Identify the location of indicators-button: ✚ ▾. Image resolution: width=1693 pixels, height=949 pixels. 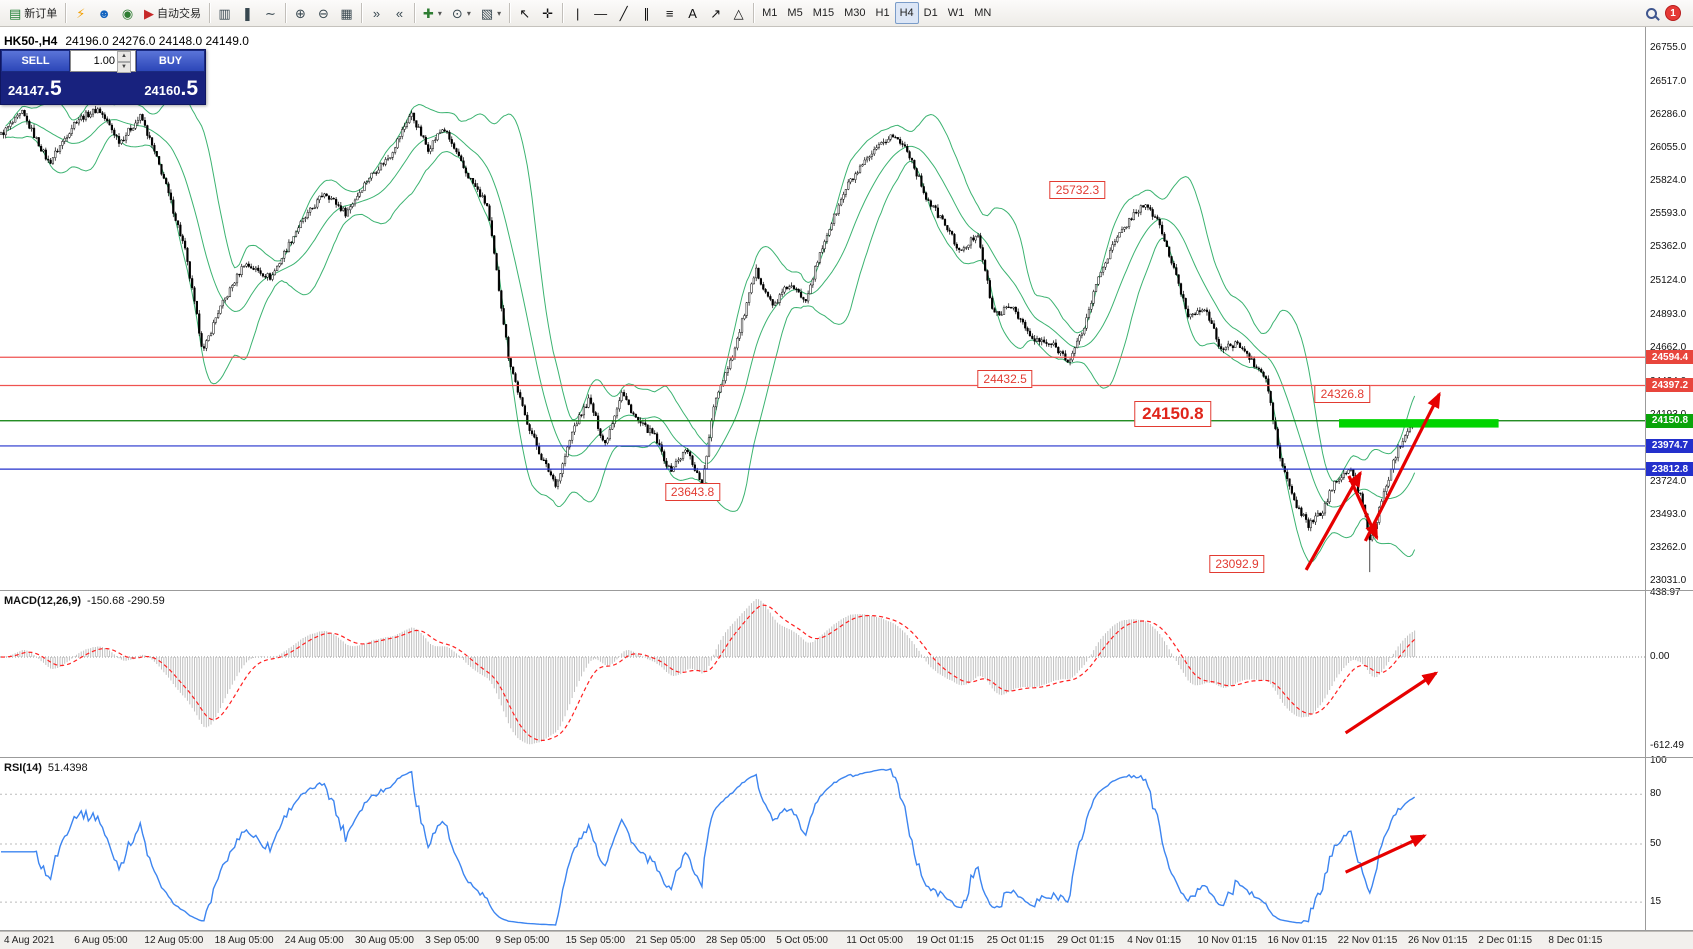
(432, 13).